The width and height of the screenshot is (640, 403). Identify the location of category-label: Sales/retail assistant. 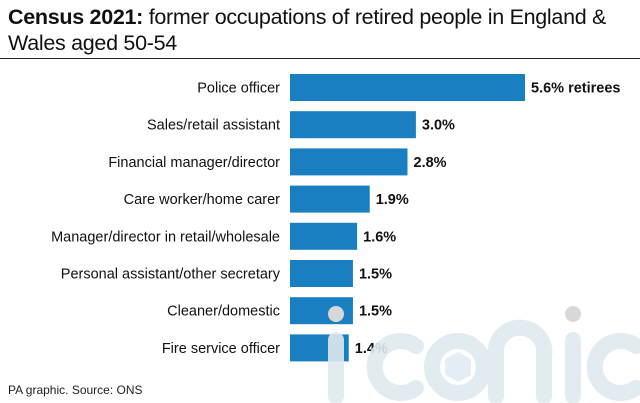
(213, 126).